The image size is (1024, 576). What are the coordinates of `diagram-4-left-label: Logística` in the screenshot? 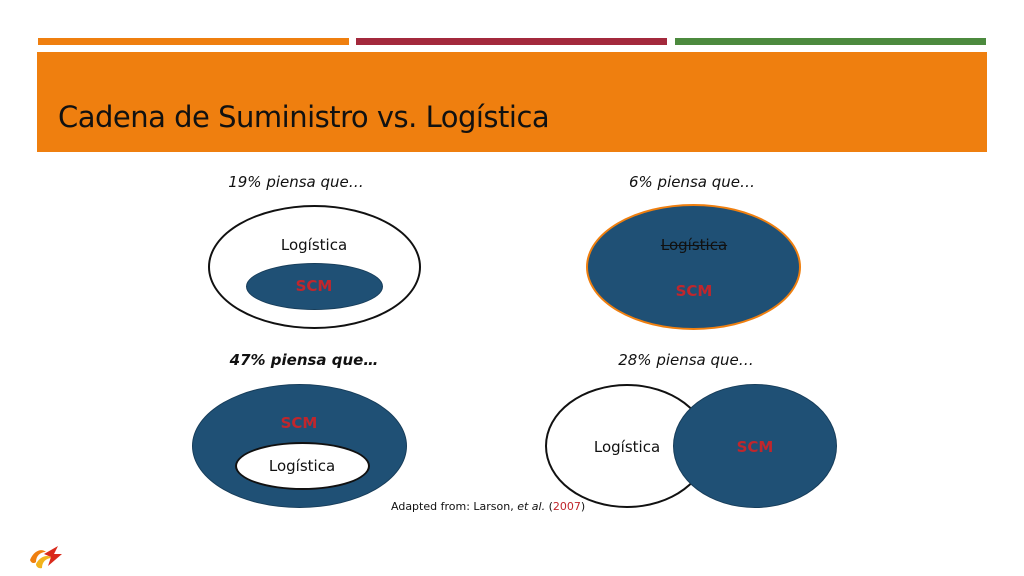 It's located at (627, 447).